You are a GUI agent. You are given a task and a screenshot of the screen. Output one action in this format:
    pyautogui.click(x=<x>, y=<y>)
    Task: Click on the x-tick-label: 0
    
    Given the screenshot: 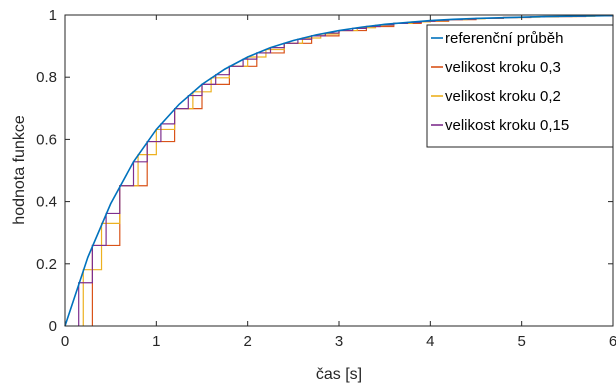 What is the action you would take?
    pyautogui.click(x=65, y=341)
    